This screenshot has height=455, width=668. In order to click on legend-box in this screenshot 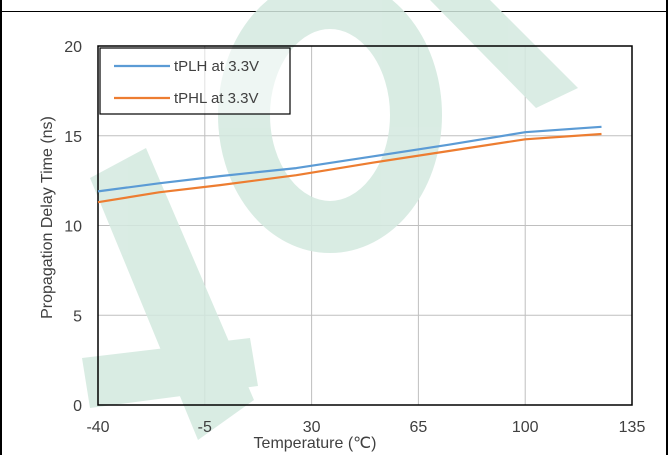, I will do `click(195, 81)`.